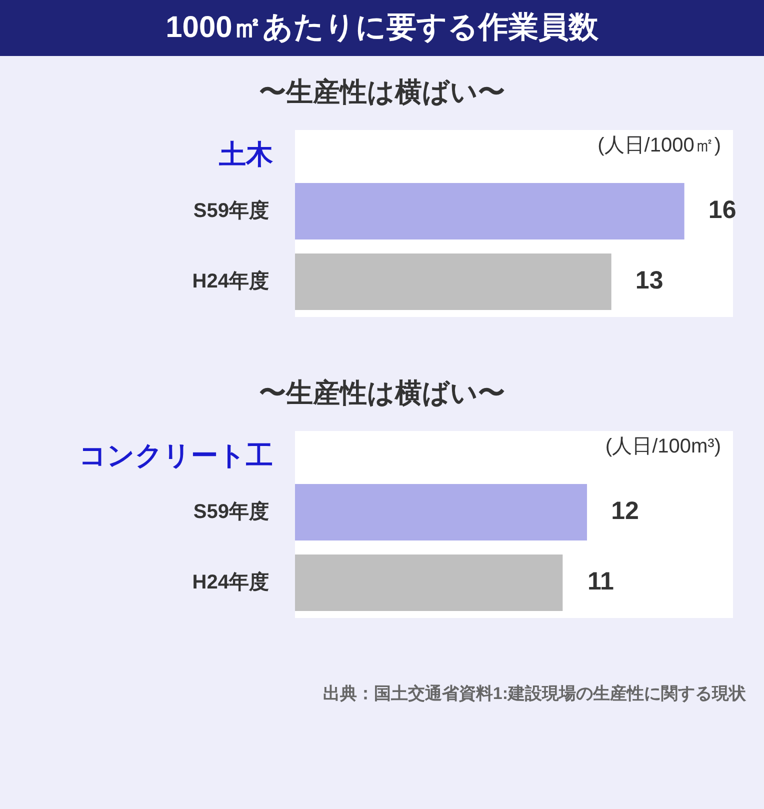 Image resolution: width=764 pixels, height=809 pixels. What do you see at coordinates (625, 511) in the screenshot?
I see `data-label: 12` at bounding box center [625, 511].